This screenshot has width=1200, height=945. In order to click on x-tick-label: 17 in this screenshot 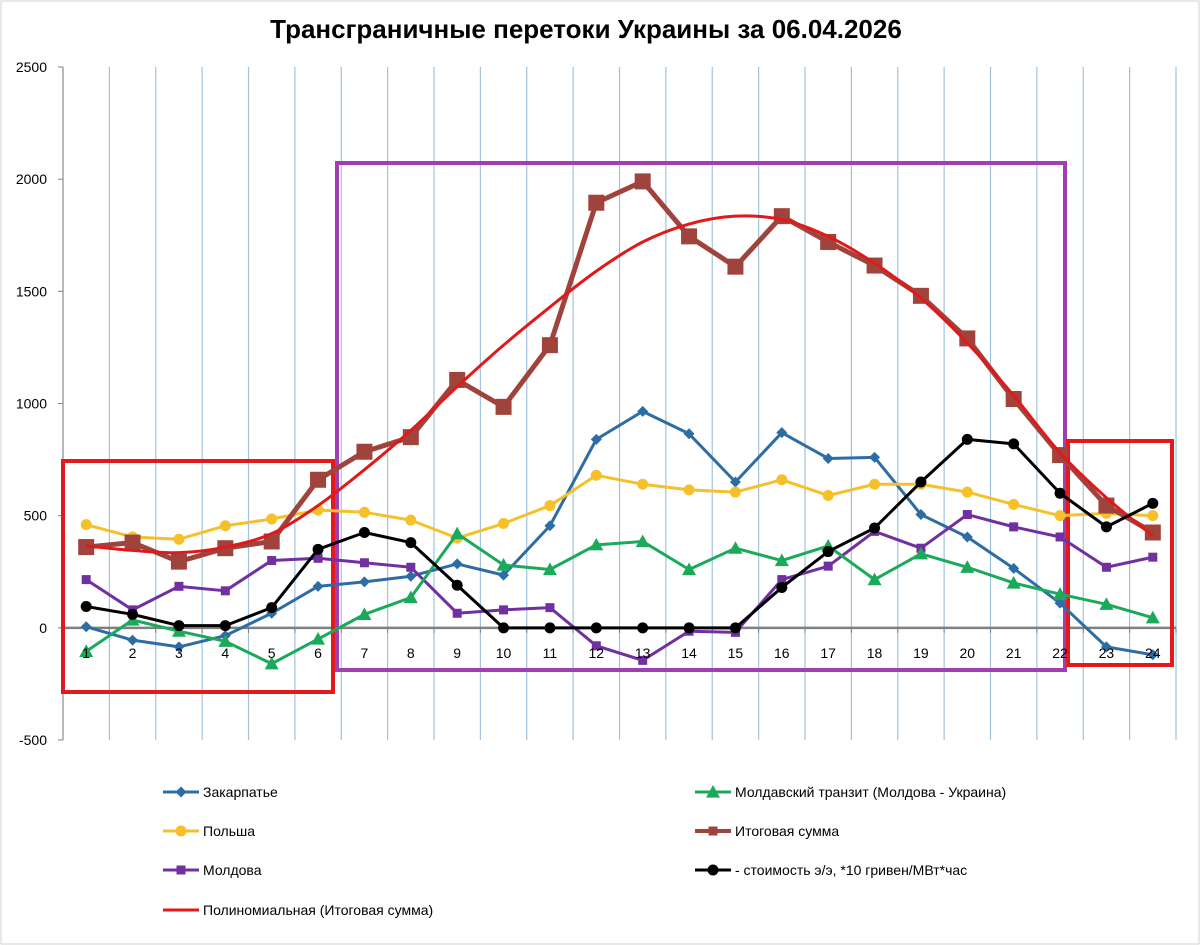, I will do `click(828, 653)`.